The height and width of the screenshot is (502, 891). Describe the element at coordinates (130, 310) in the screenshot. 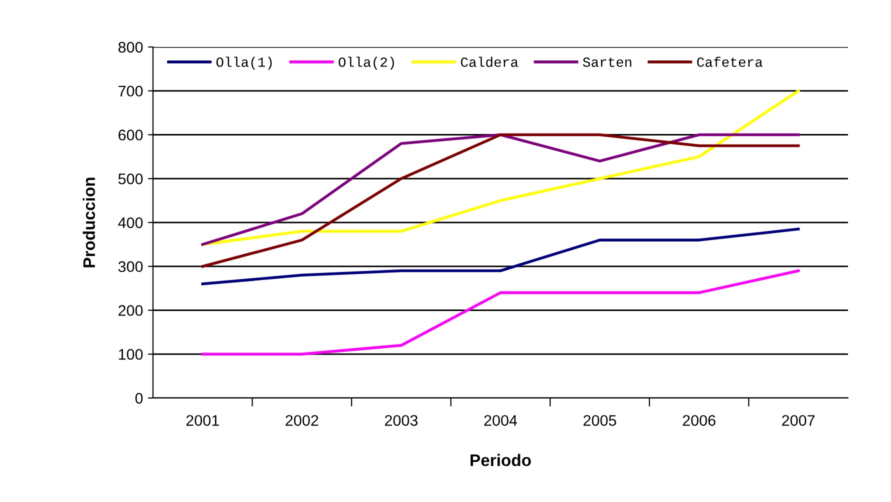

I see `y-tick-label: 200` at that location.